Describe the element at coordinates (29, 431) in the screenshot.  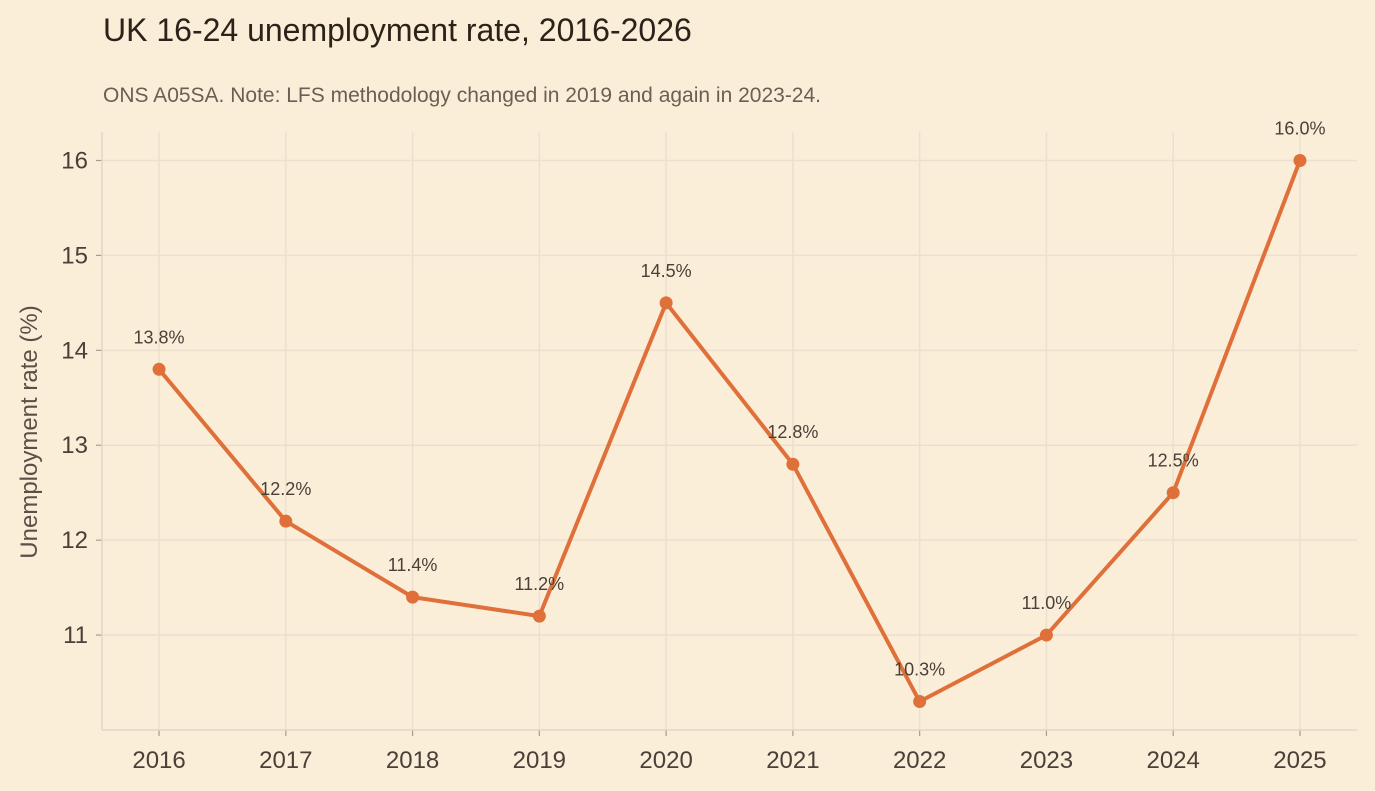
I see `y-axis-title: Unemployment rate (%)` at that location.